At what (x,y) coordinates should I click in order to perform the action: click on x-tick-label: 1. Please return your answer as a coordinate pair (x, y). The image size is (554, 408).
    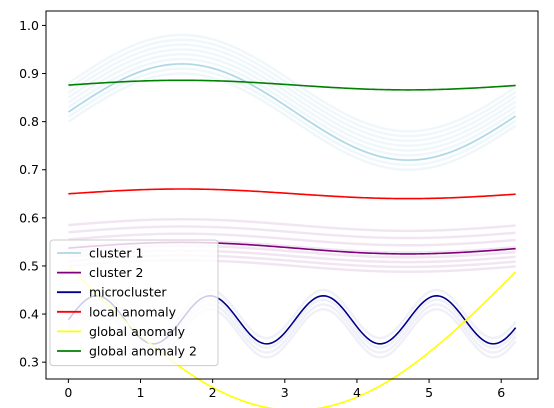
    Looking at the image, I should click on (141, 392).